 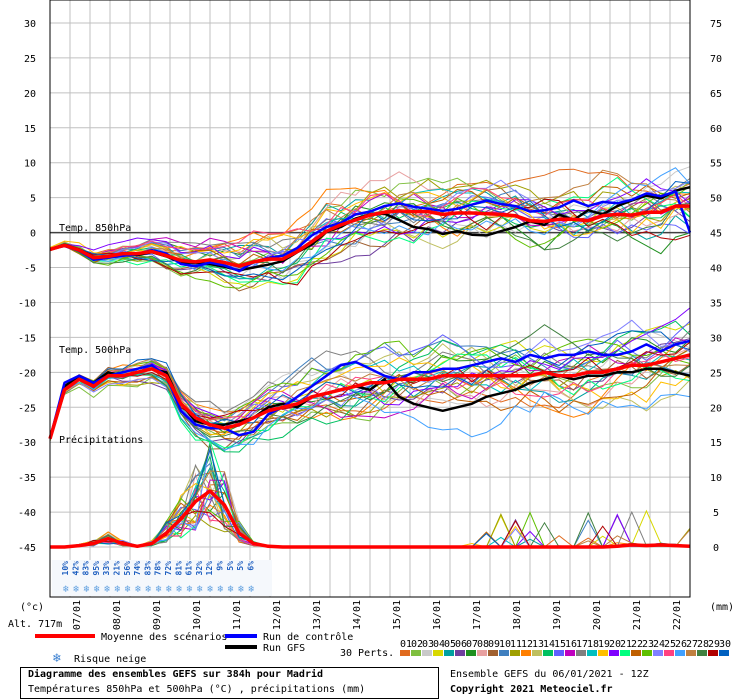 I want to click on pert-legend-id: 09, so click(x=494, y=644).